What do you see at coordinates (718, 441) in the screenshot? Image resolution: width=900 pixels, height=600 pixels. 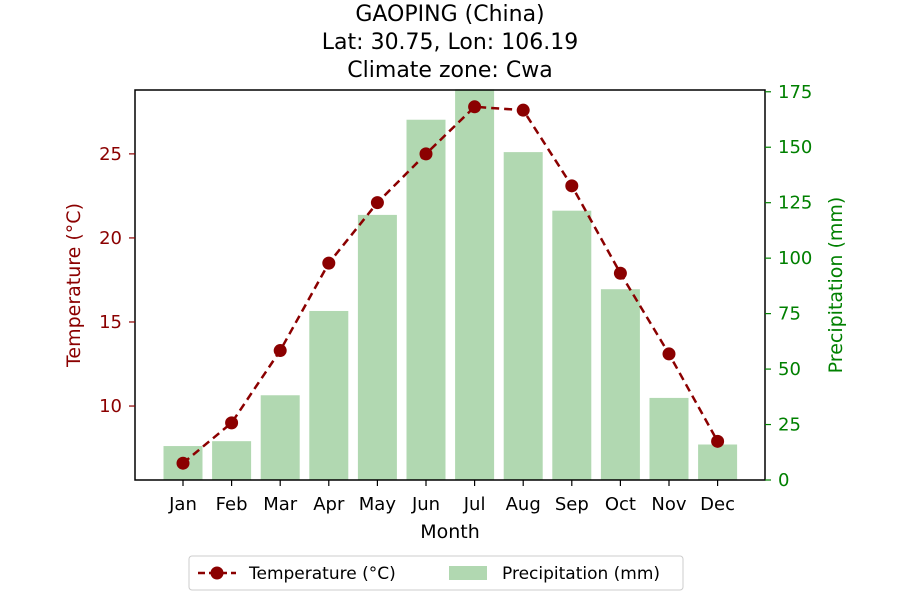 I see `temperature-point-dec` at bounding box center [718, 441].